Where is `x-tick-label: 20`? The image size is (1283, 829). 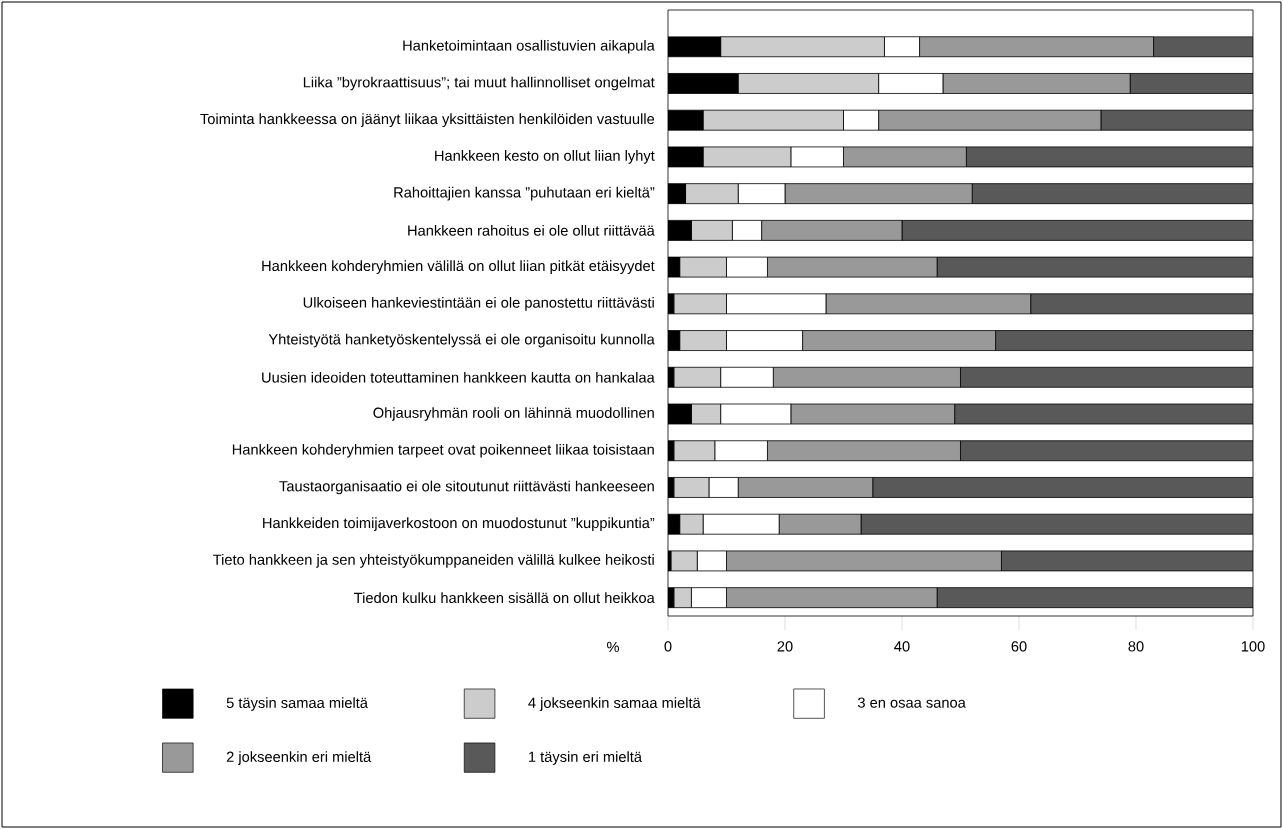 x-tick-label: 20 is located at coordinates (785, 646).